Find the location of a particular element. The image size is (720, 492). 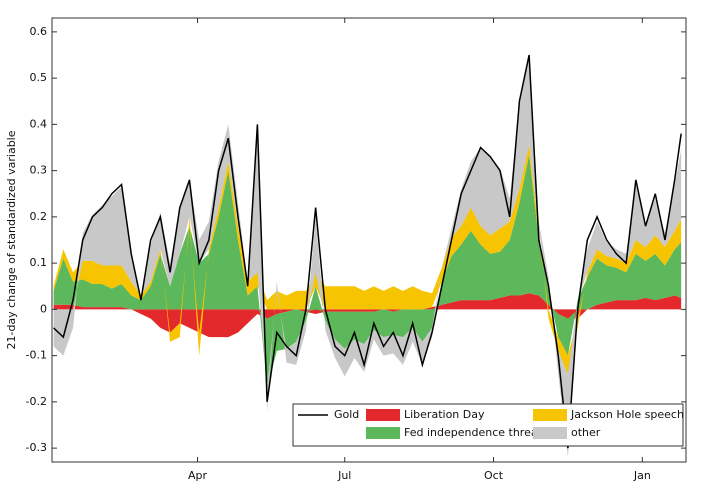

y-tick-label: 0.5 is located at coordinates (39, 77).